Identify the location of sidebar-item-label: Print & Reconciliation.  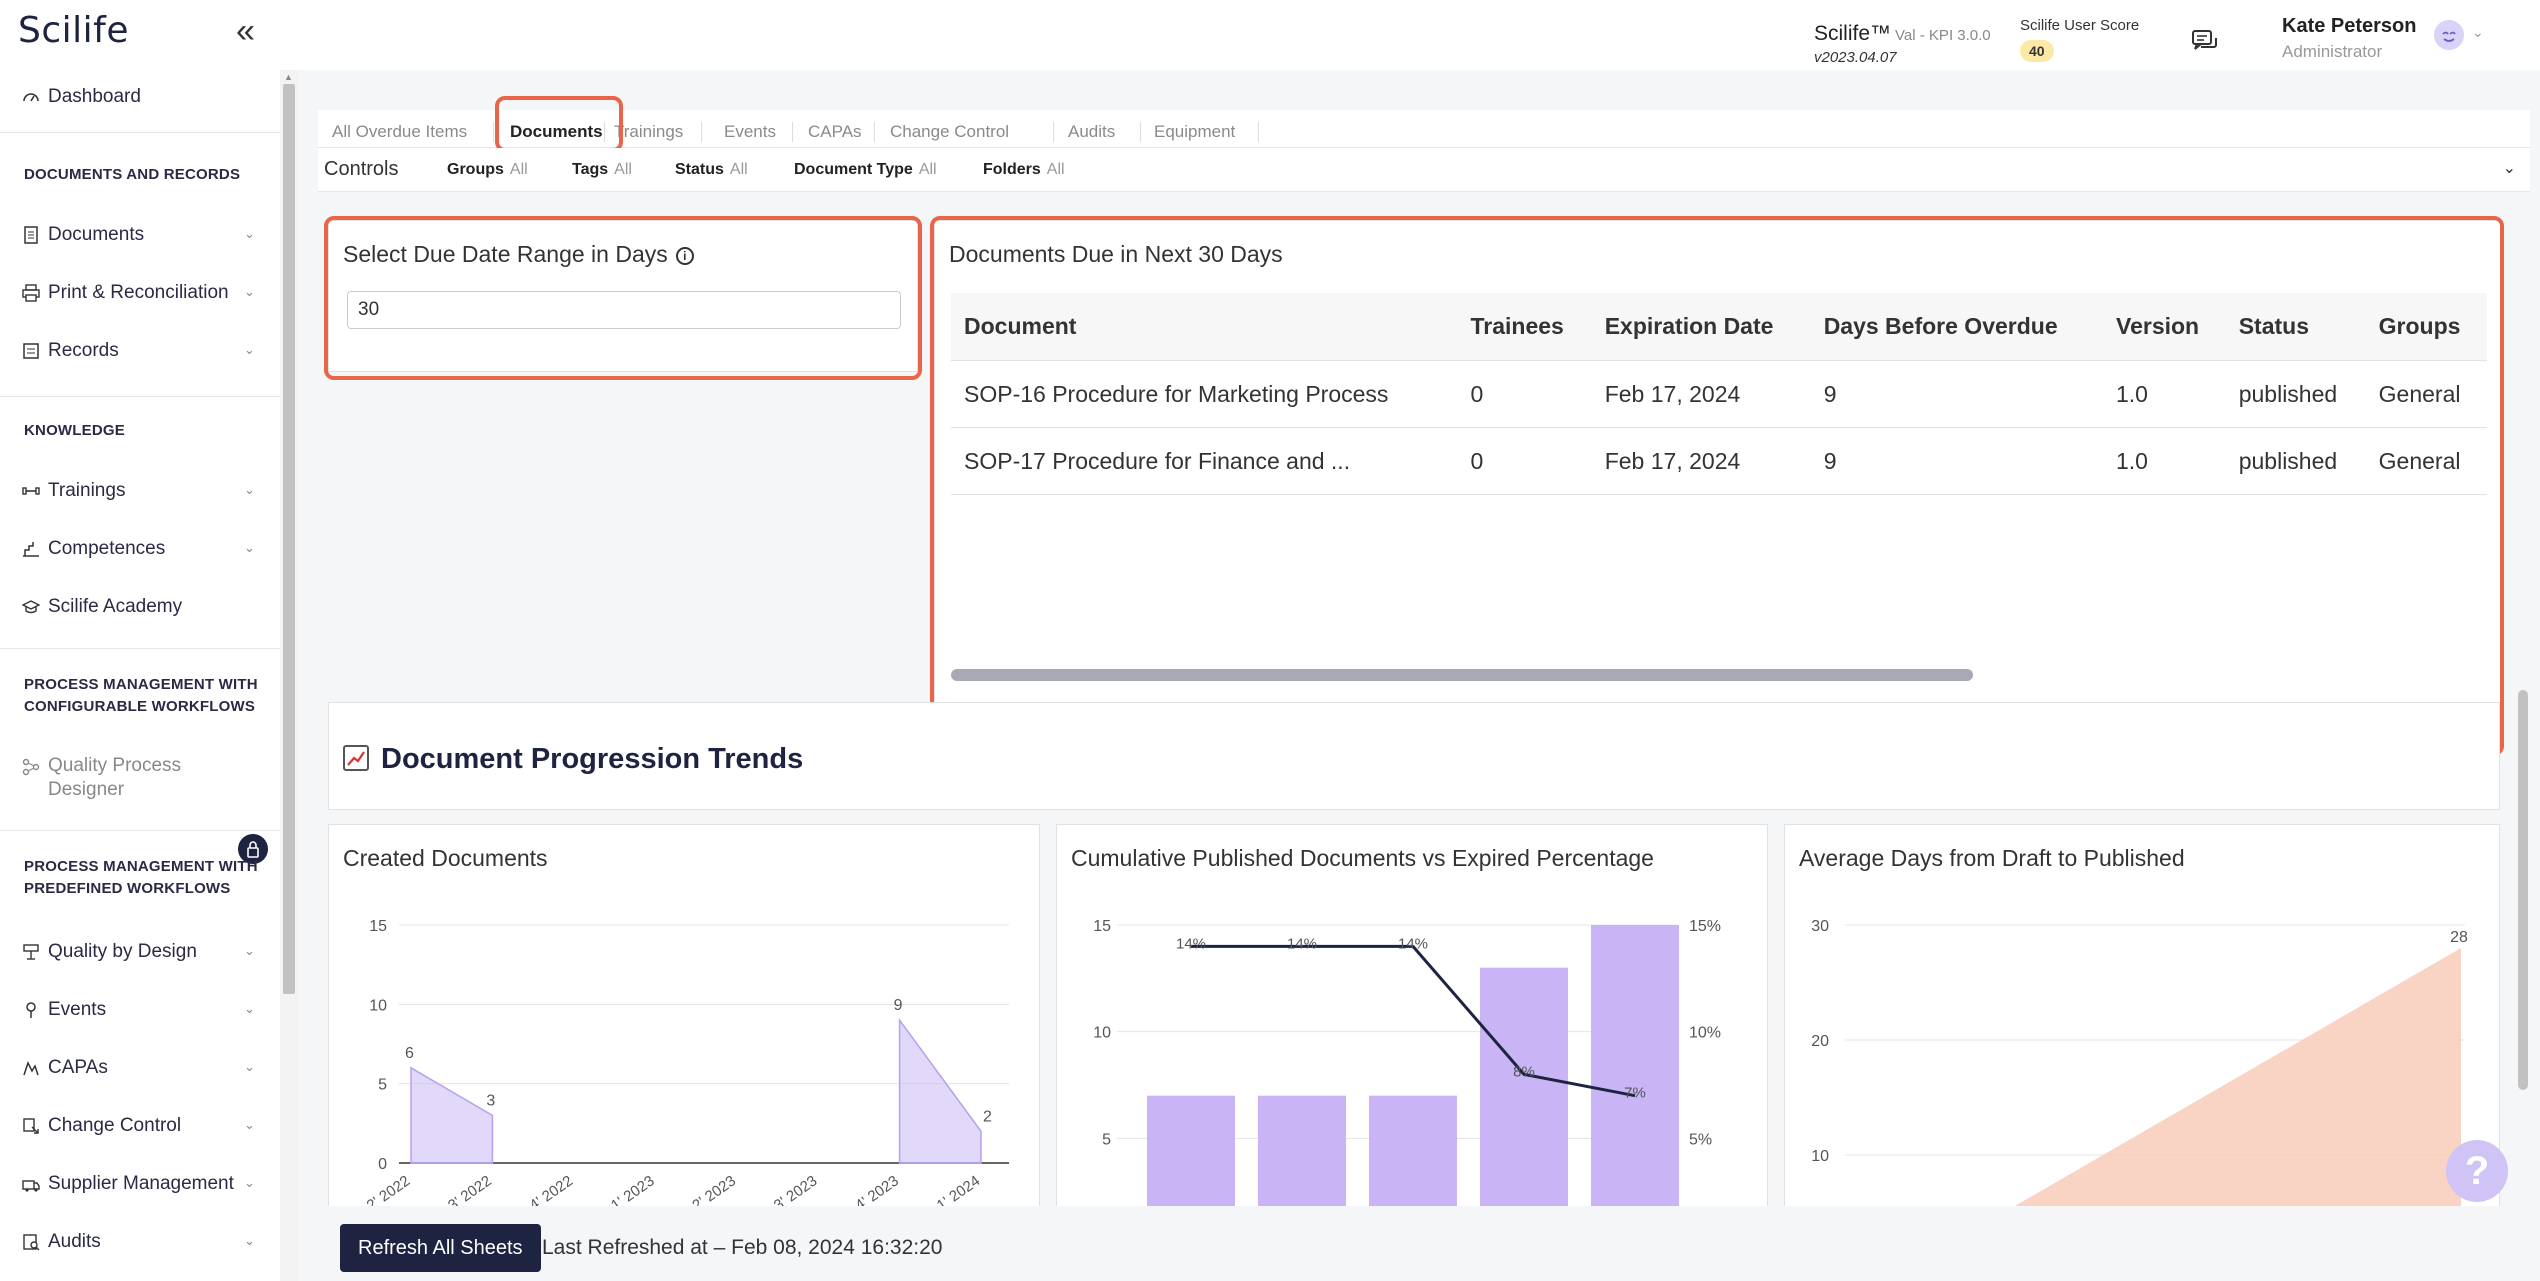
(138, 292).